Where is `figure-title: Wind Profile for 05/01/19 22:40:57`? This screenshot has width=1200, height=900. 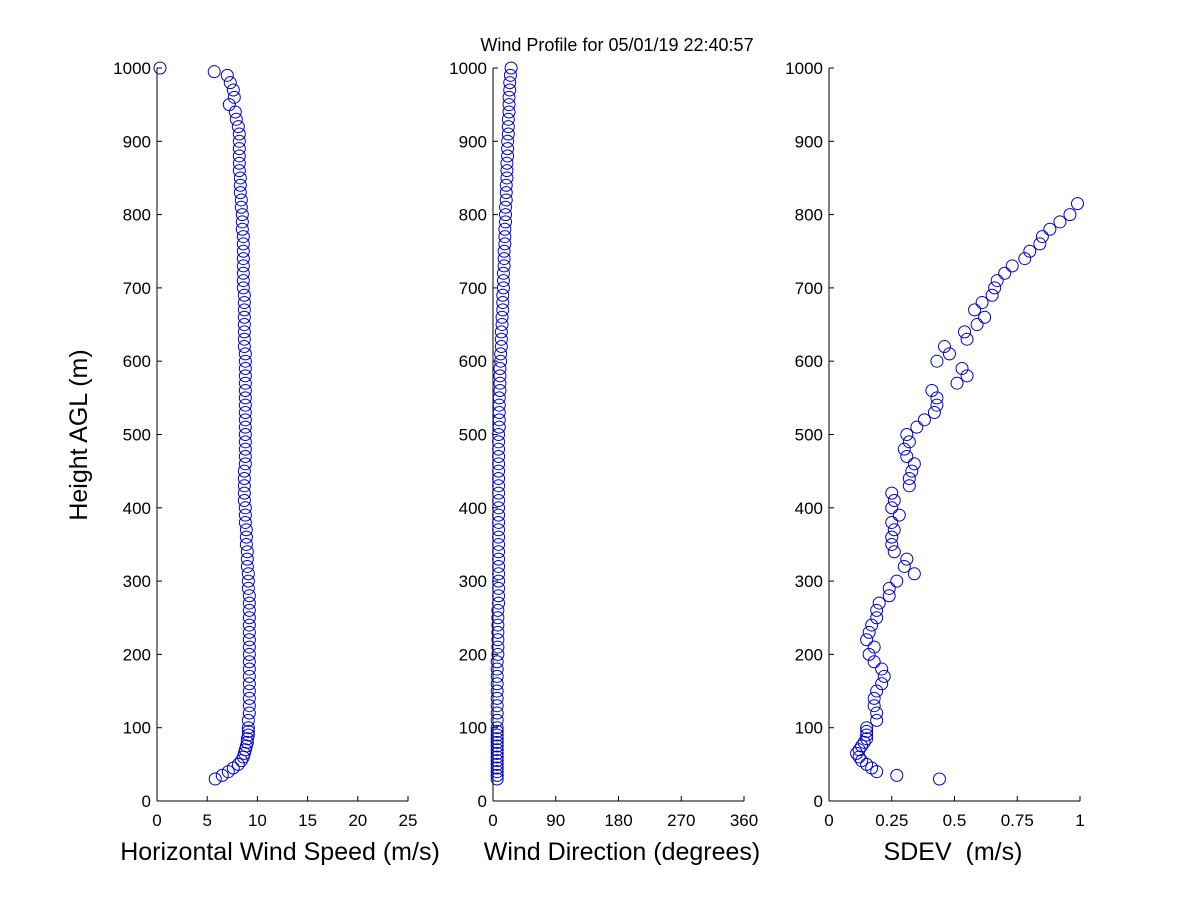 figure-title: Wind Profile for 05/01/19 22:40:57 is located at coordinates (616, 45).